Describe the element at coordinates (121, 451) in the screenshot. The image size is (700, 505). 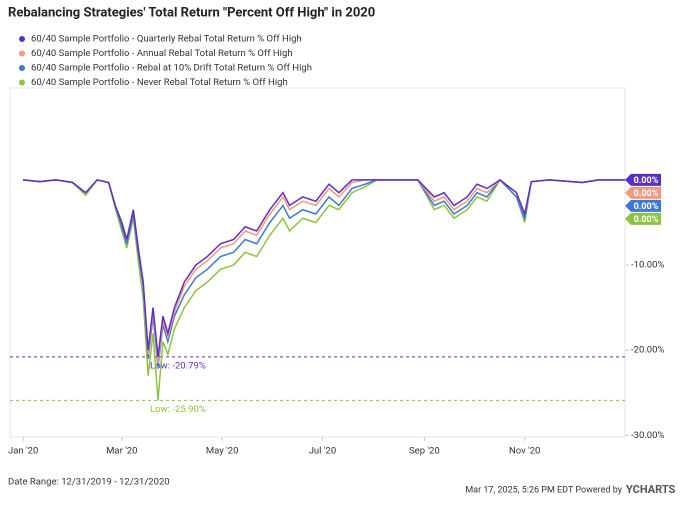
I see `x-tick-label: Mar '20` at that location.